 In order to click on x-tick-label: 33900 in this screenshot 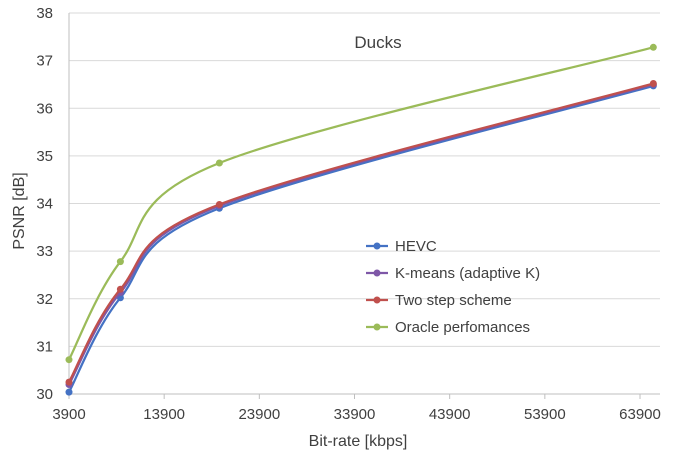, I will do `click(355, 414)`.